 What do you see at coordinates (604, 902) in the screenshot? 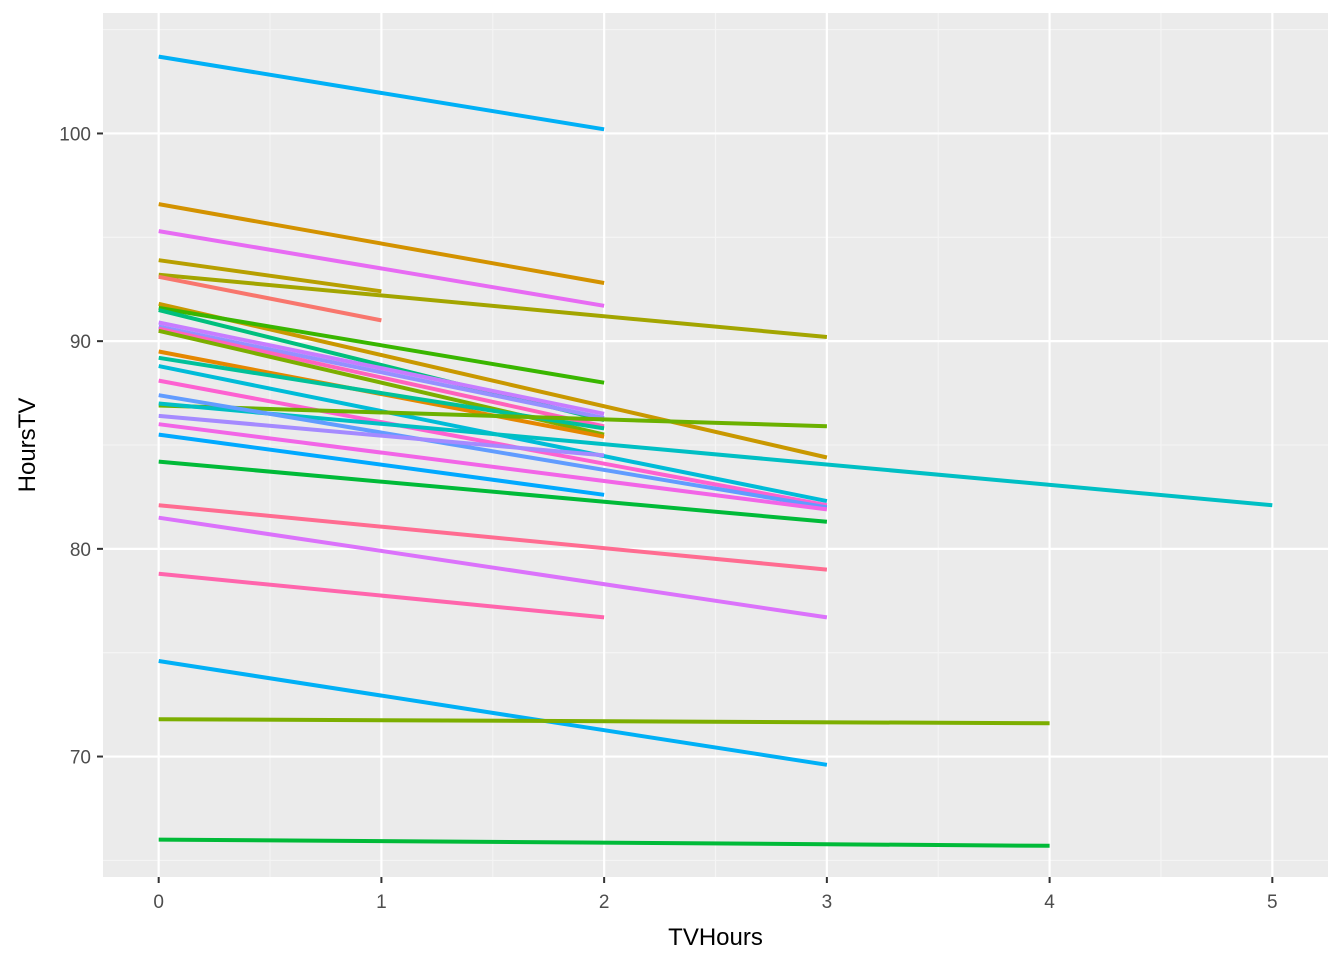
I see `x-tick-label: 2` at bounding box center [604, 902].